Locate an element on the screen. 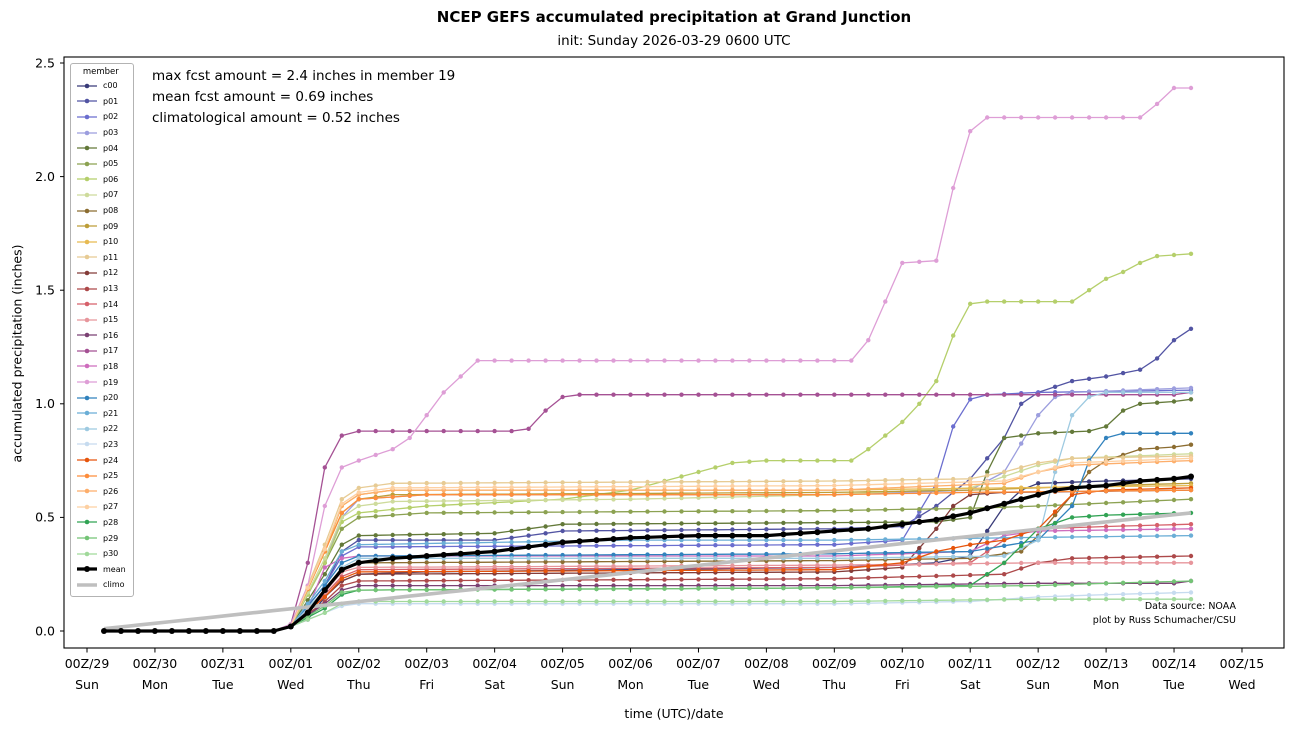 The width and height of the screenshot is (1296, 733). legend-swatch-p19 is located at coordinates (87, 382).